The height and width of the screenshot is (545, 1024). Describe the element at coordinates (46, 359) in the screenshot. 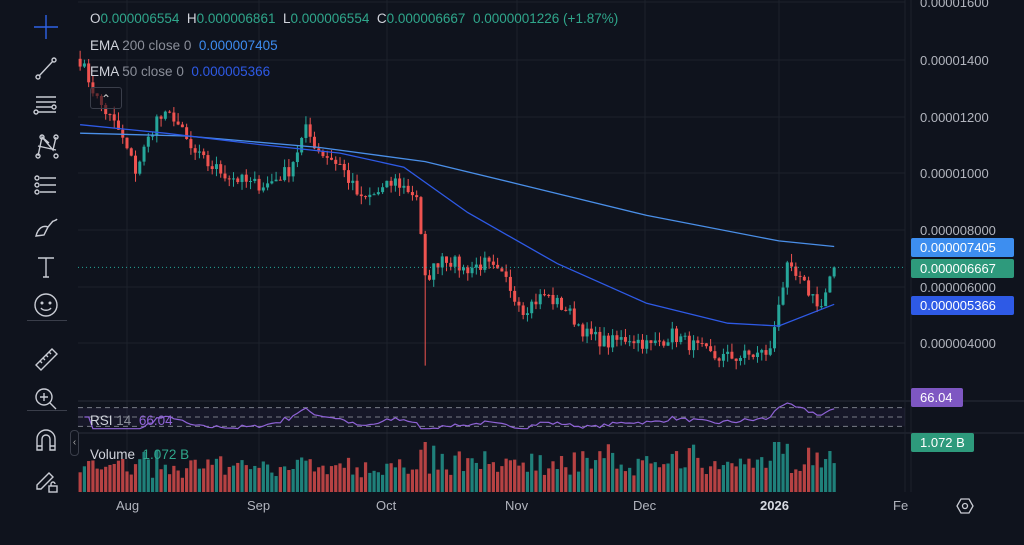

I see `ruler-tool` at that location.